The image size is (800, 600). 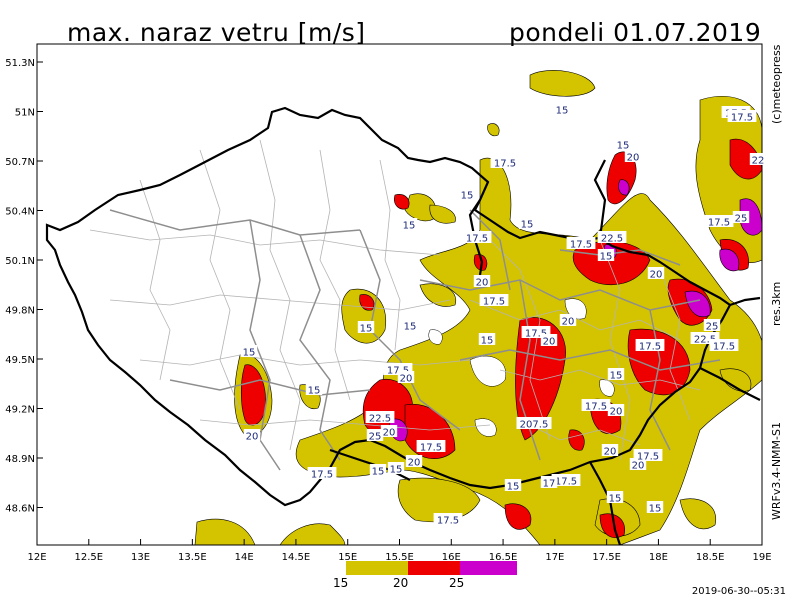 What do you see at coordinates (457, 583) in the screenshot?
I see `legend-label-25: 25` at bounding box center [457, 583].